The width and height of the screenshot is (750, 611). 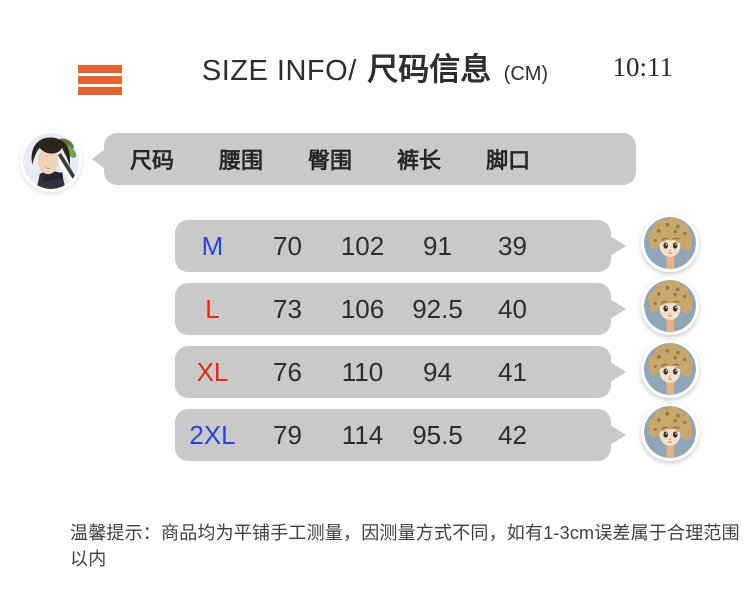 I want to click on column-hip: 臀围, so click(x=330, y=160).